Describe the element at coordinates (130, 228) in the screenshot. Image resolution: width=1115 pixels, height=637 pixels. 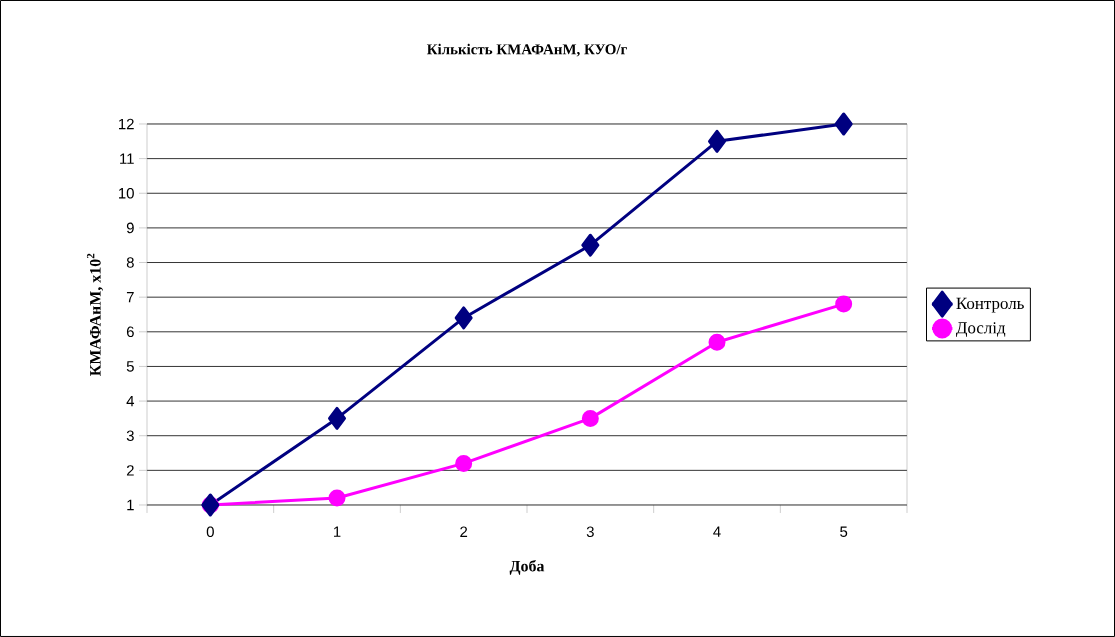
I see `y-tick-label: 9` at that location.